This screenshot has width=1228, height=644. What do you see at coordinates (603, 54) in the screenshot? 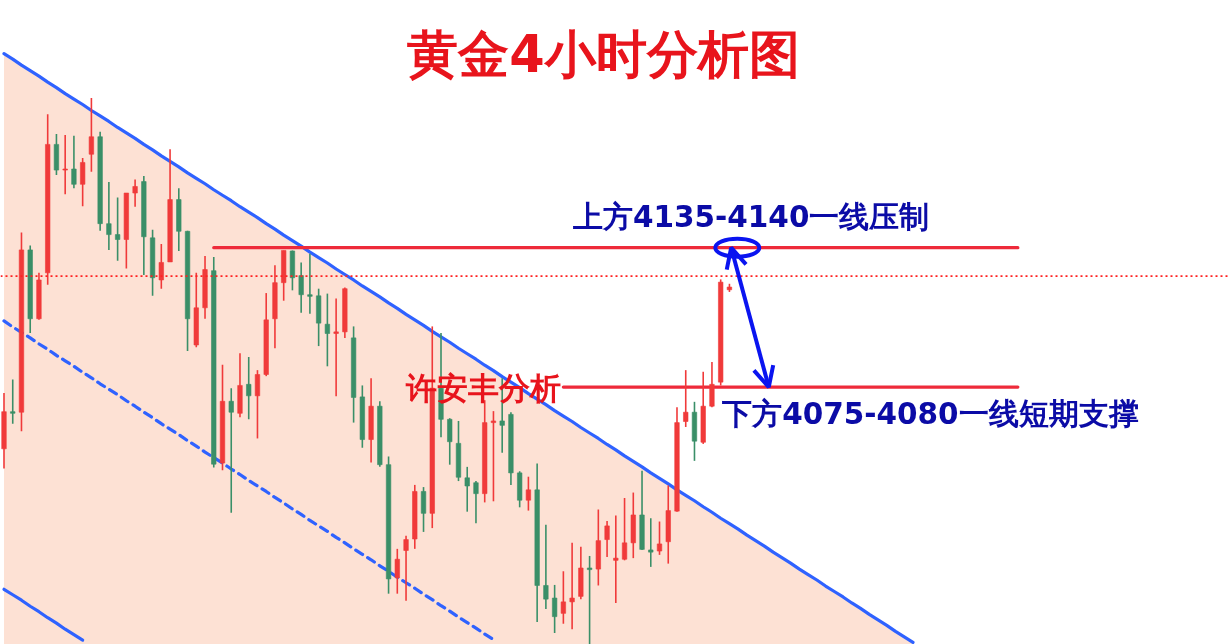
I see `chart-title: 黄金4小时分析图` at bounding box center [603, 54].